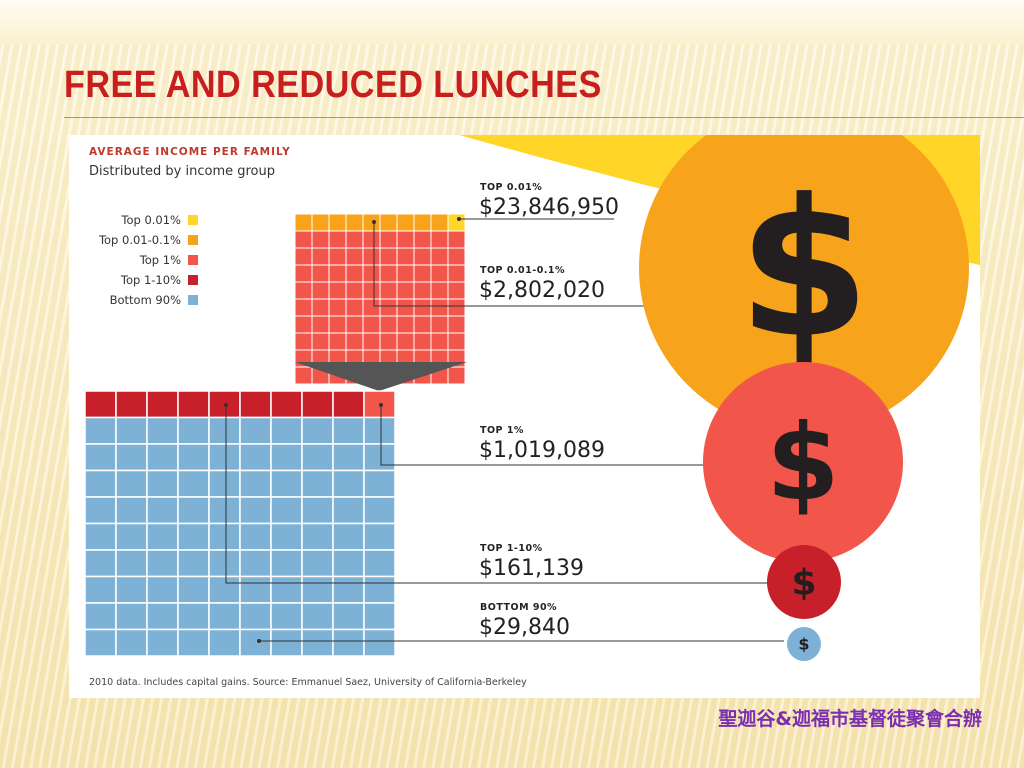 The height and width of the screenshot is (768, 1024). I want to click on zoom-funnel, so click(381, 376).